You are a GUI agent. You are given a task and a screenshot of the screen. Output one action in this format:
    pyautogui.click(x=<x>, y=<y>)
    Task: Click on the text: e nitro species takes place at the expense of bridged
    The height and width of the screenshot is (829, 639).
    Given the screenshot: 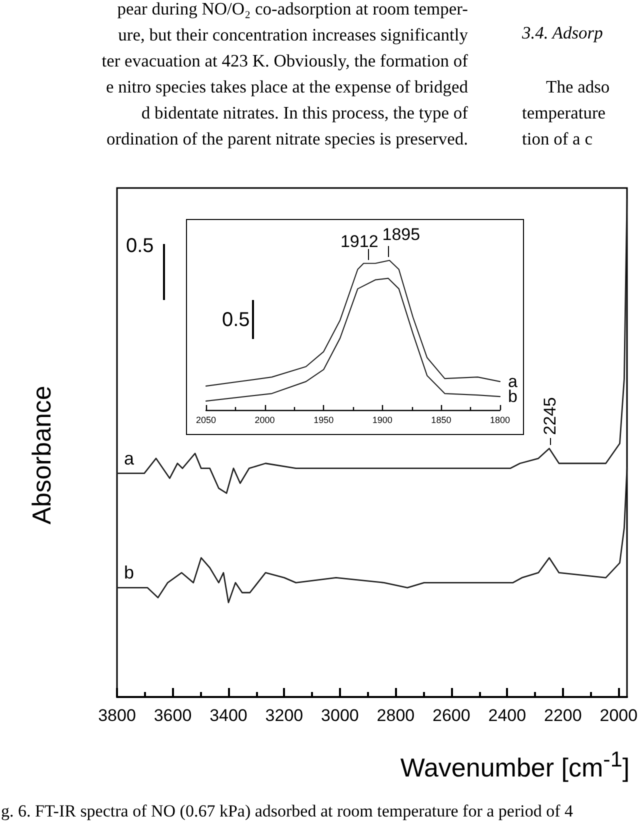 What is the action you would take?
    pyautogui.click(x=287, y=86)
    